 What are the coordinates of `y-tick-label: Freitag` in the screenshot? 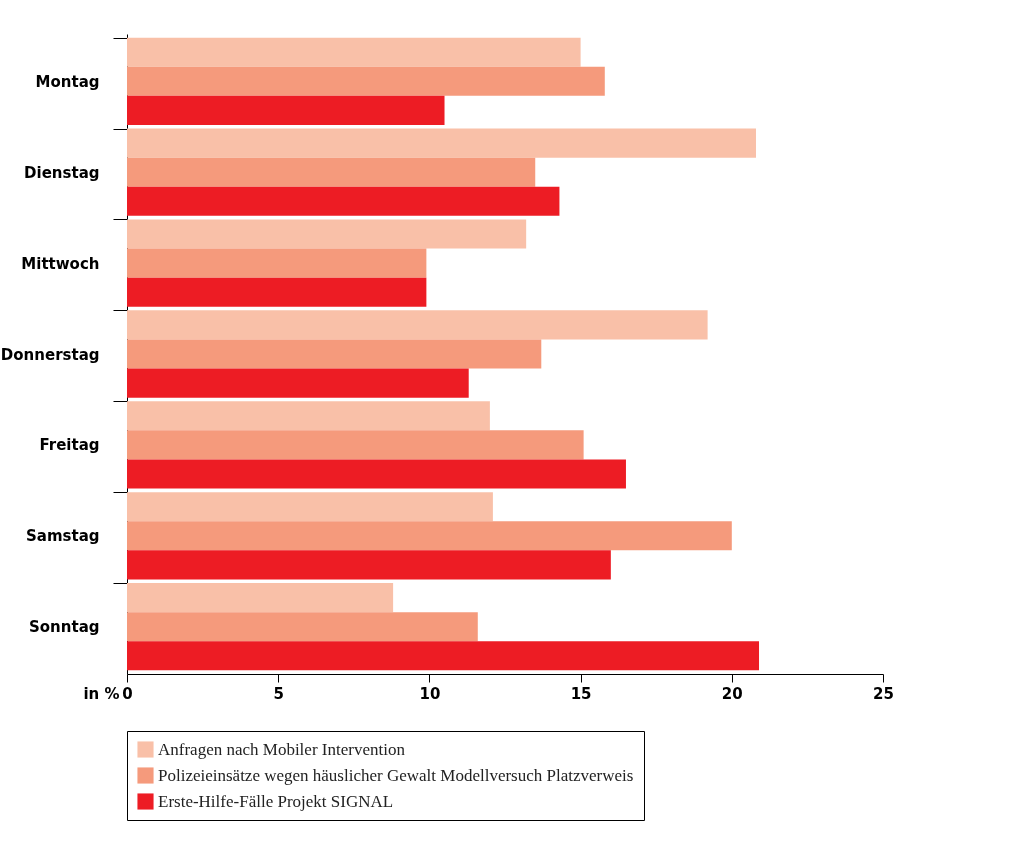 It's located at (69, 445).